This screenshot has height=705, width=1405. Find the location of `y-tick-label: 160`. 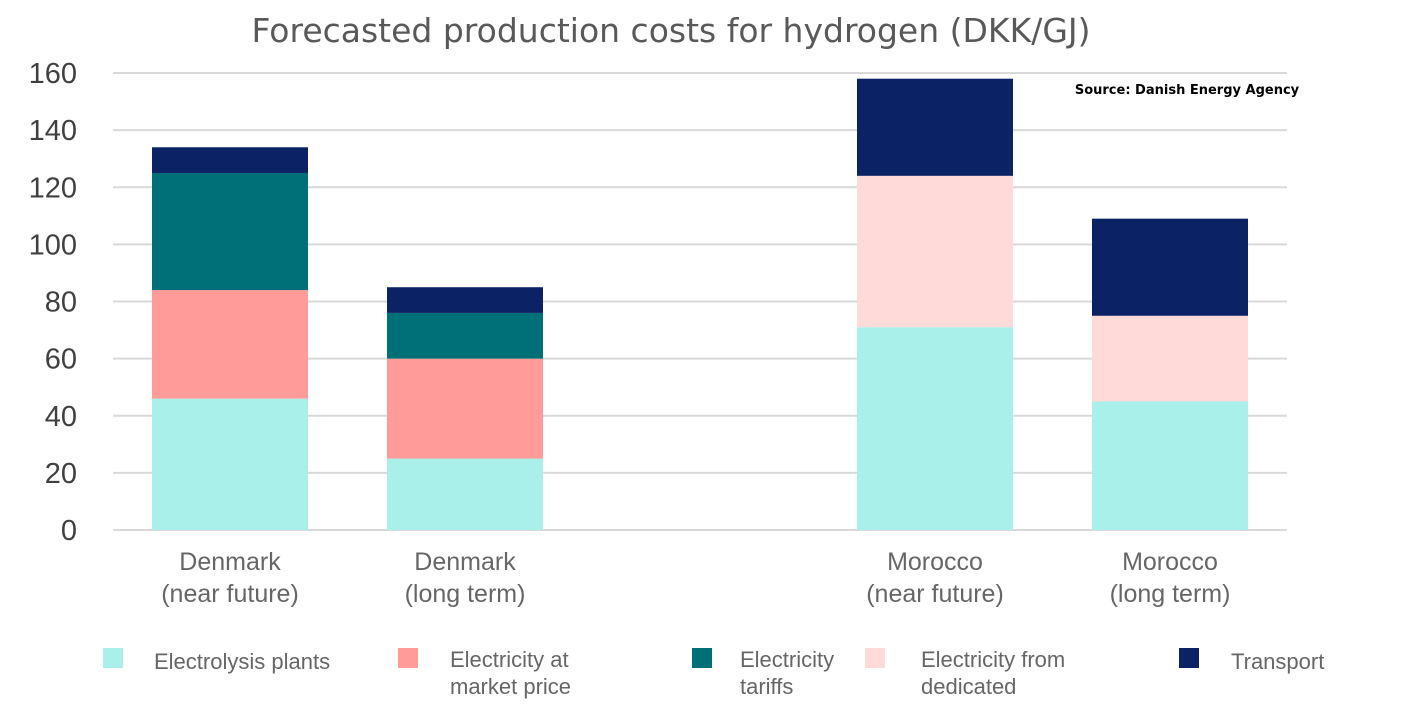

y-tick-label: 160 is located at coordinates (53, 74).